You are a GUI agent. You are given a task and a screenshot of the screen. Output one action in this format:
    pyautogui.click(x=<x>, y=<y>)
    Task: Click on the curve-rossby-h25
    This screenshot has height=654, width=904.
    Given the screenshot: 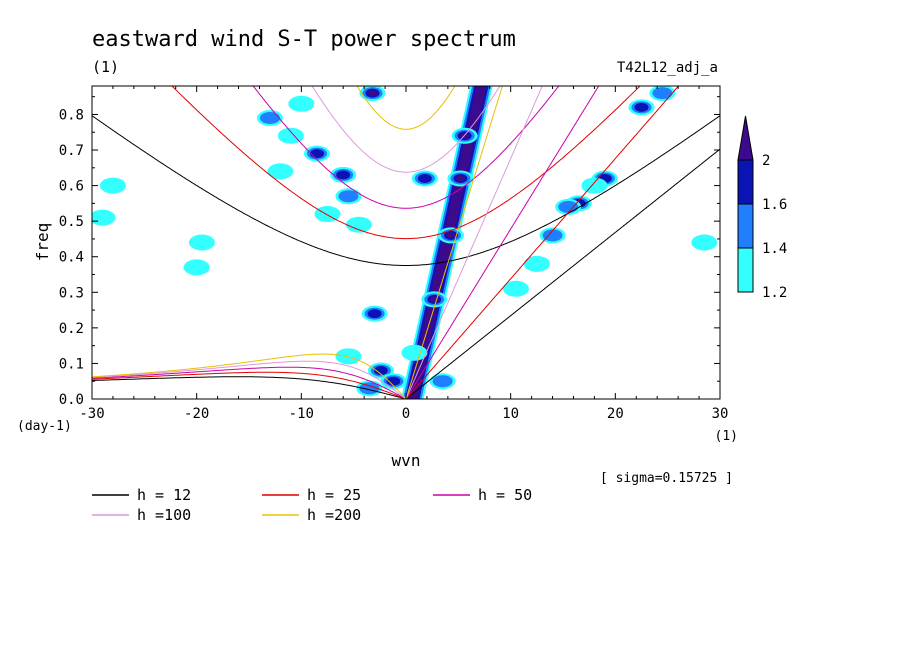 What is the action you would take?
    pyautogui.click(x=250, y=385)
    